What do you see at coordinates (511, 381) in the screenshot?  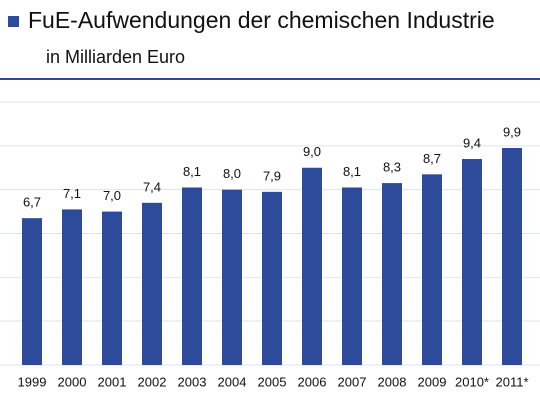 I see `x-tick-label: 2011*` at bounding box center [511, 381].